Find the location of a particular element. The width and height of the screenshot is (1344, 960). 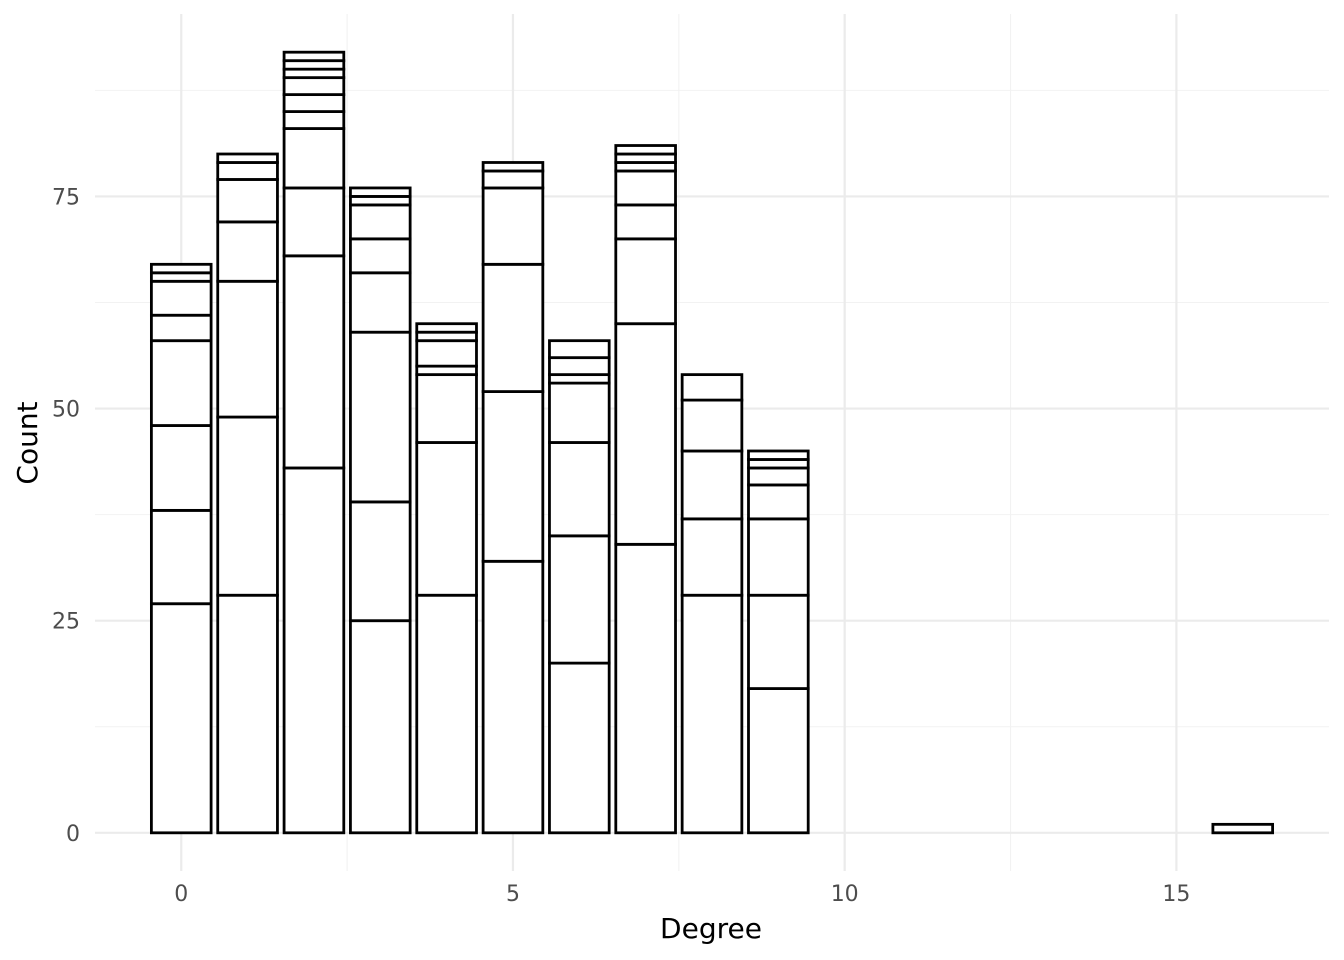

y-tick-label: 0 is located at coordinates (73, 834).